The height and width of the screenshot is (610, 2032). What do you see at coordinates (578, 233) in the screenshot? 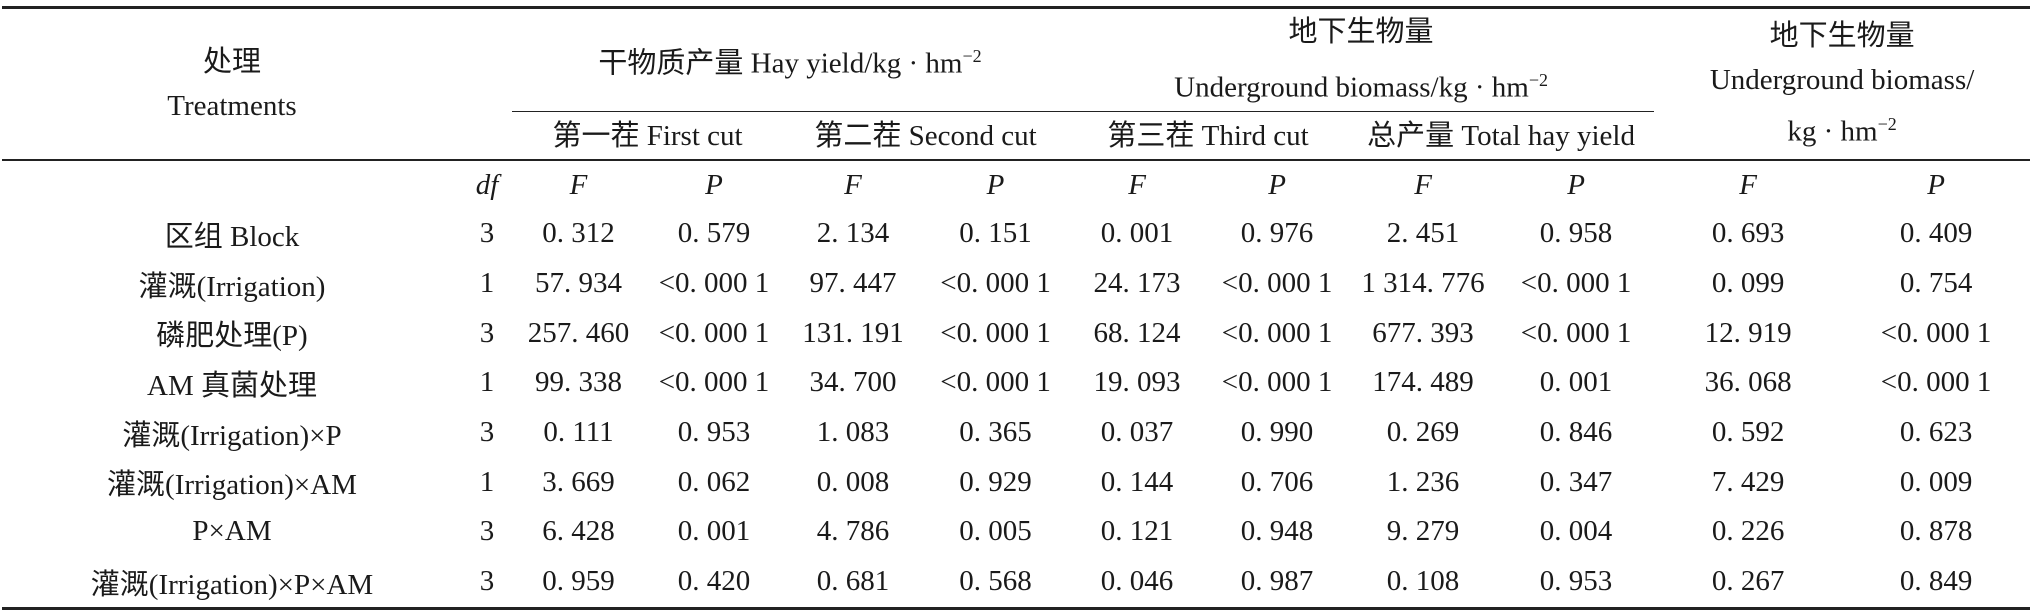
I see `table-cell: 0. 312` at bounding box center [578, 233].